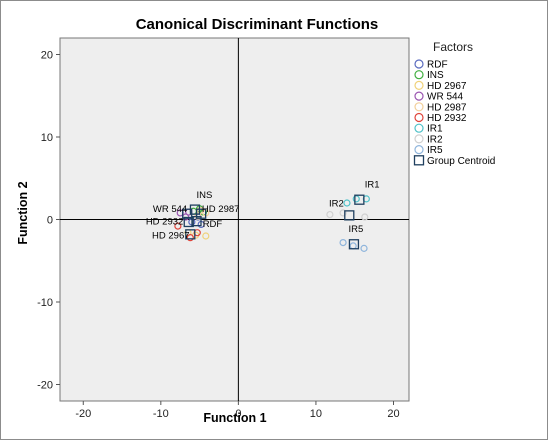 The image size is (550, 442). I want to click on y-tick-label: -10, so click(45, 303).